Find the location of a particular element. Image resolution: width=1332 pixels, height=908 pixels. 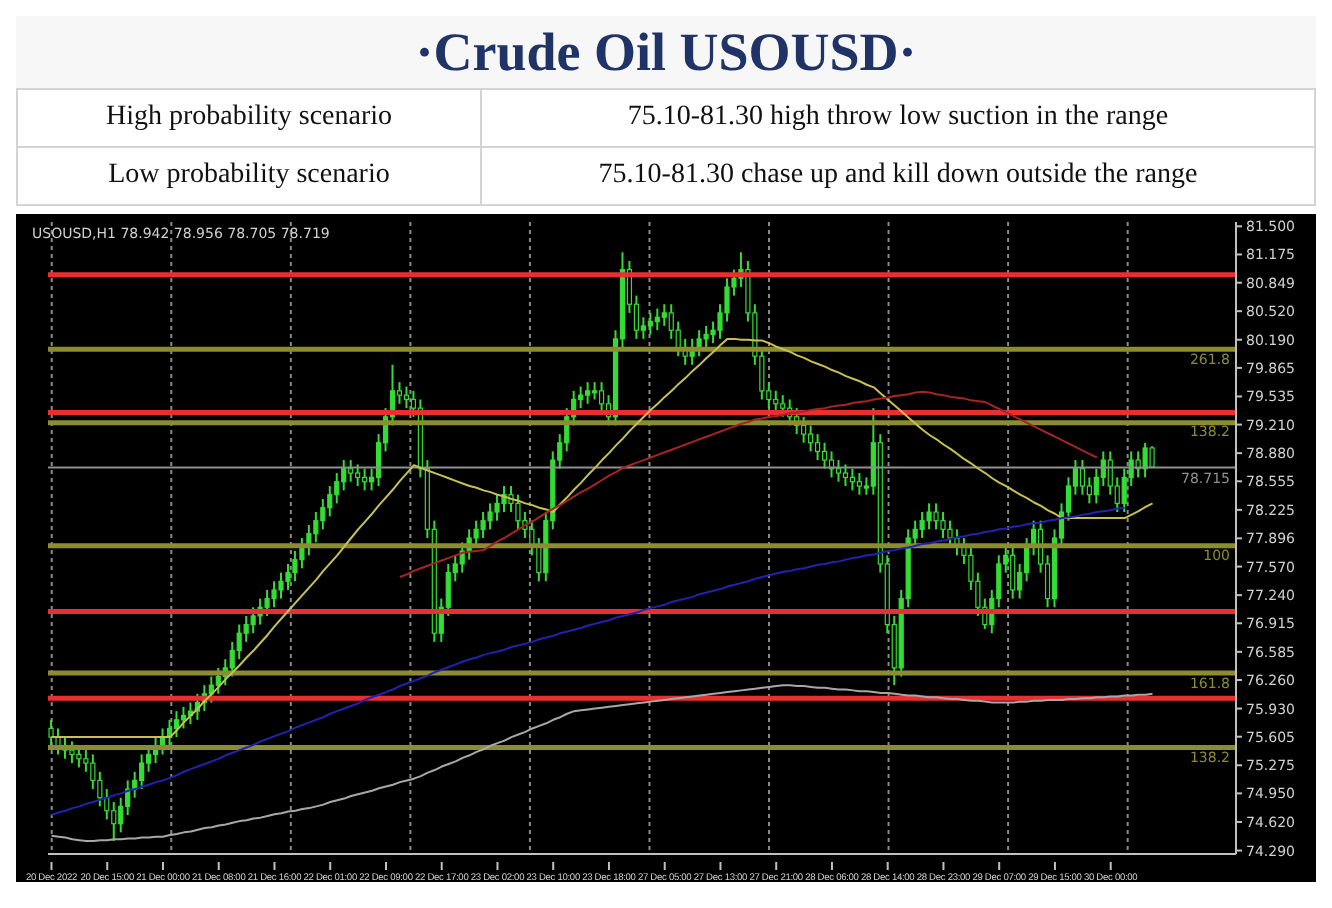

text: High probability scenario is located at coordinates (249, 118).